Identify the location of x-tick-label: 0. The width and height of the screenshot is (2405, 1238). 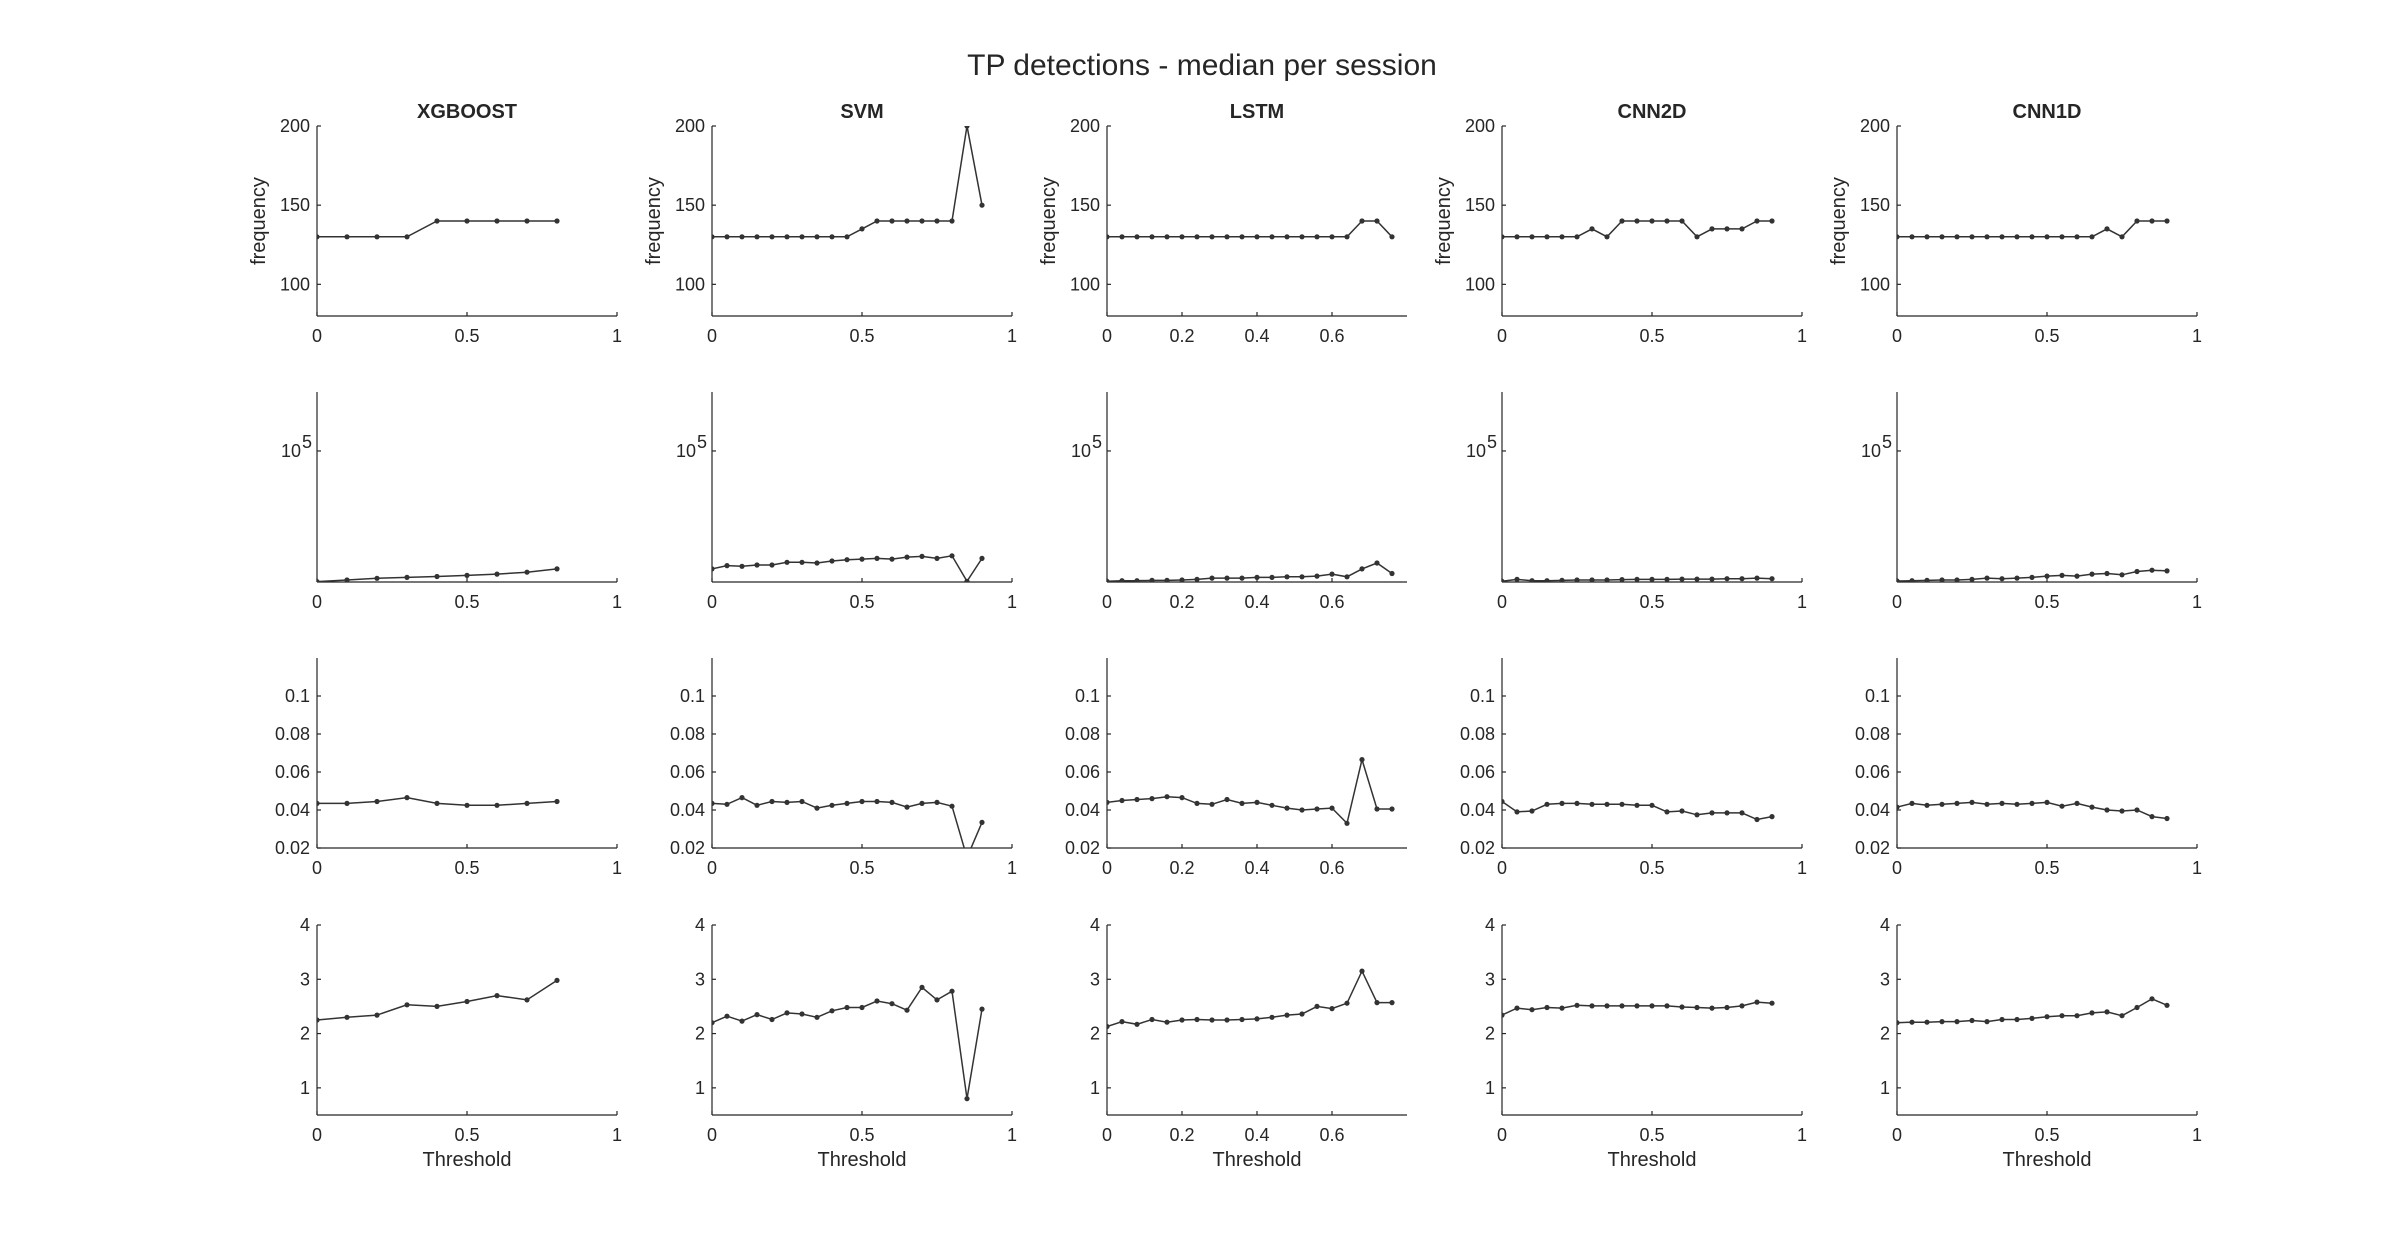
(317, 602).